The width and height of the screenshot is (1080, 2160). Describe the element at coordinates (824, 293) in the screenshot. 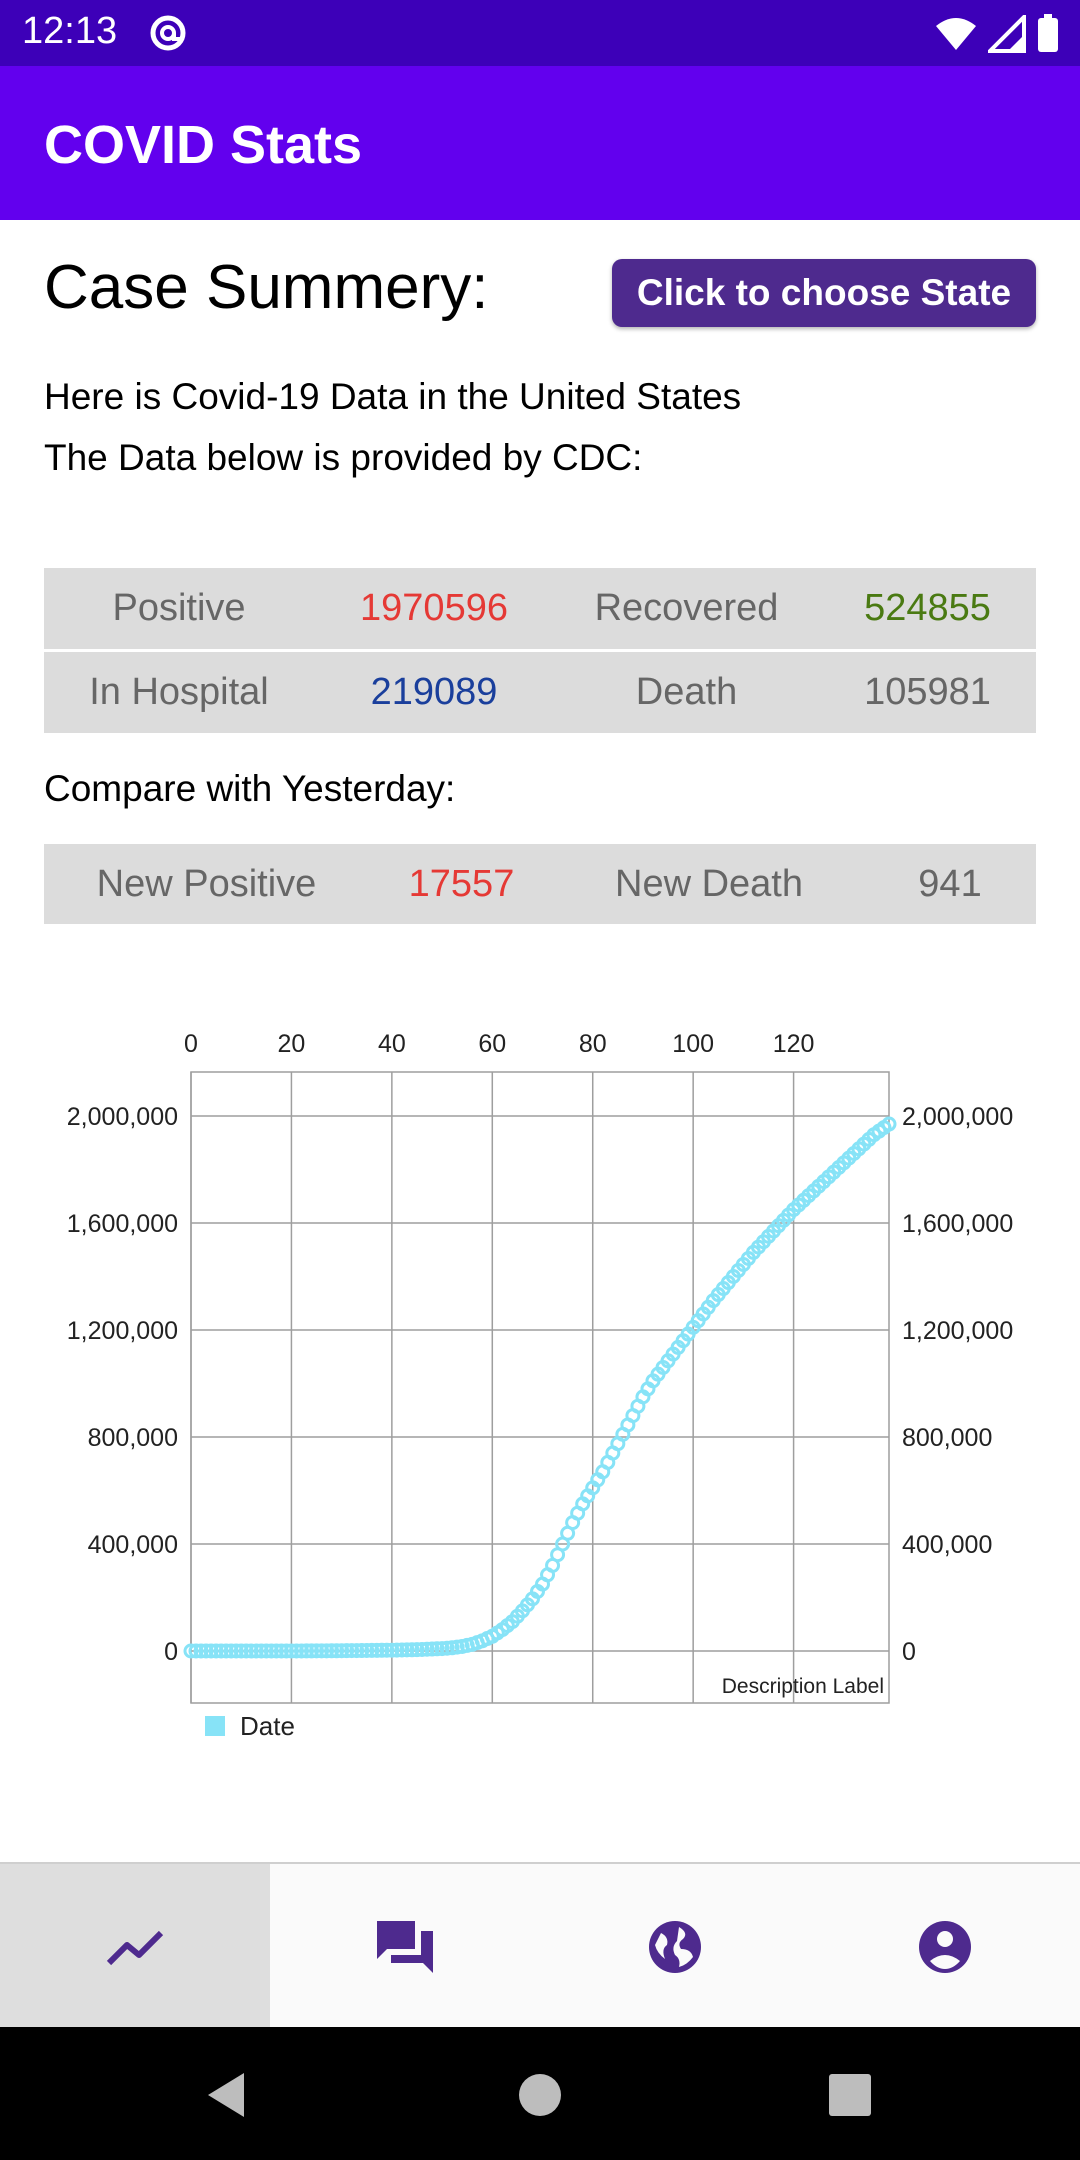

I see `choose-state-button: Click to choose State` at that location.